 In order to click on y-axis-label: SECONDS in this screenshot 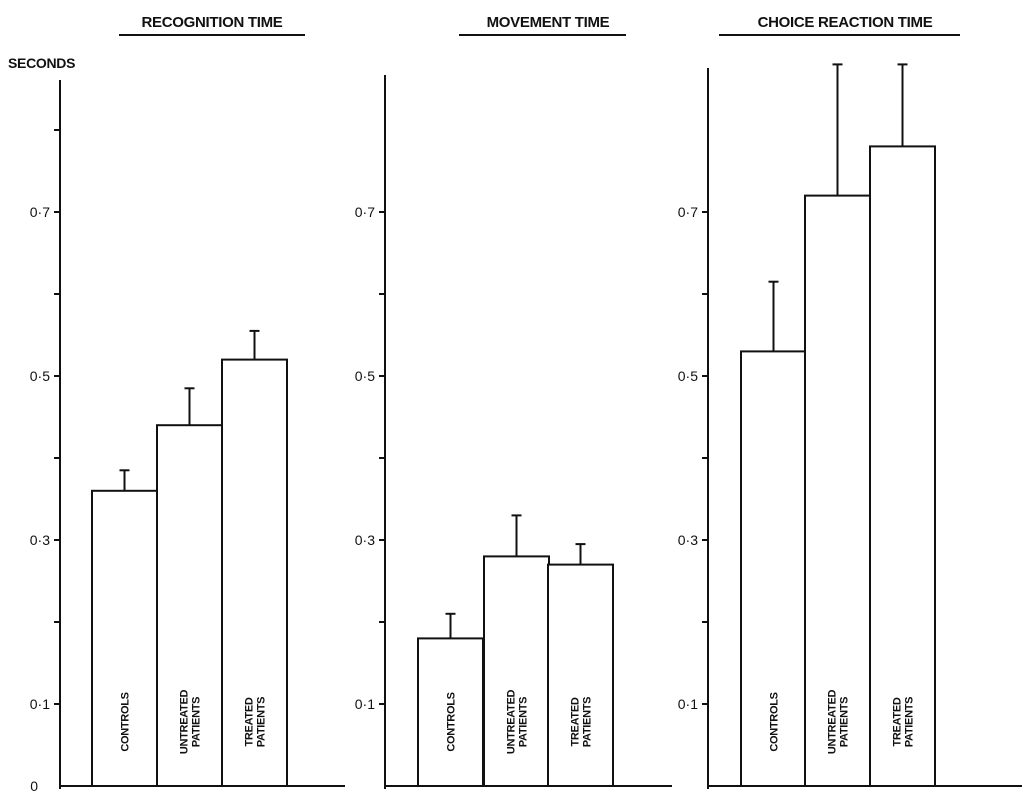, I will do `click(41, 63)`.